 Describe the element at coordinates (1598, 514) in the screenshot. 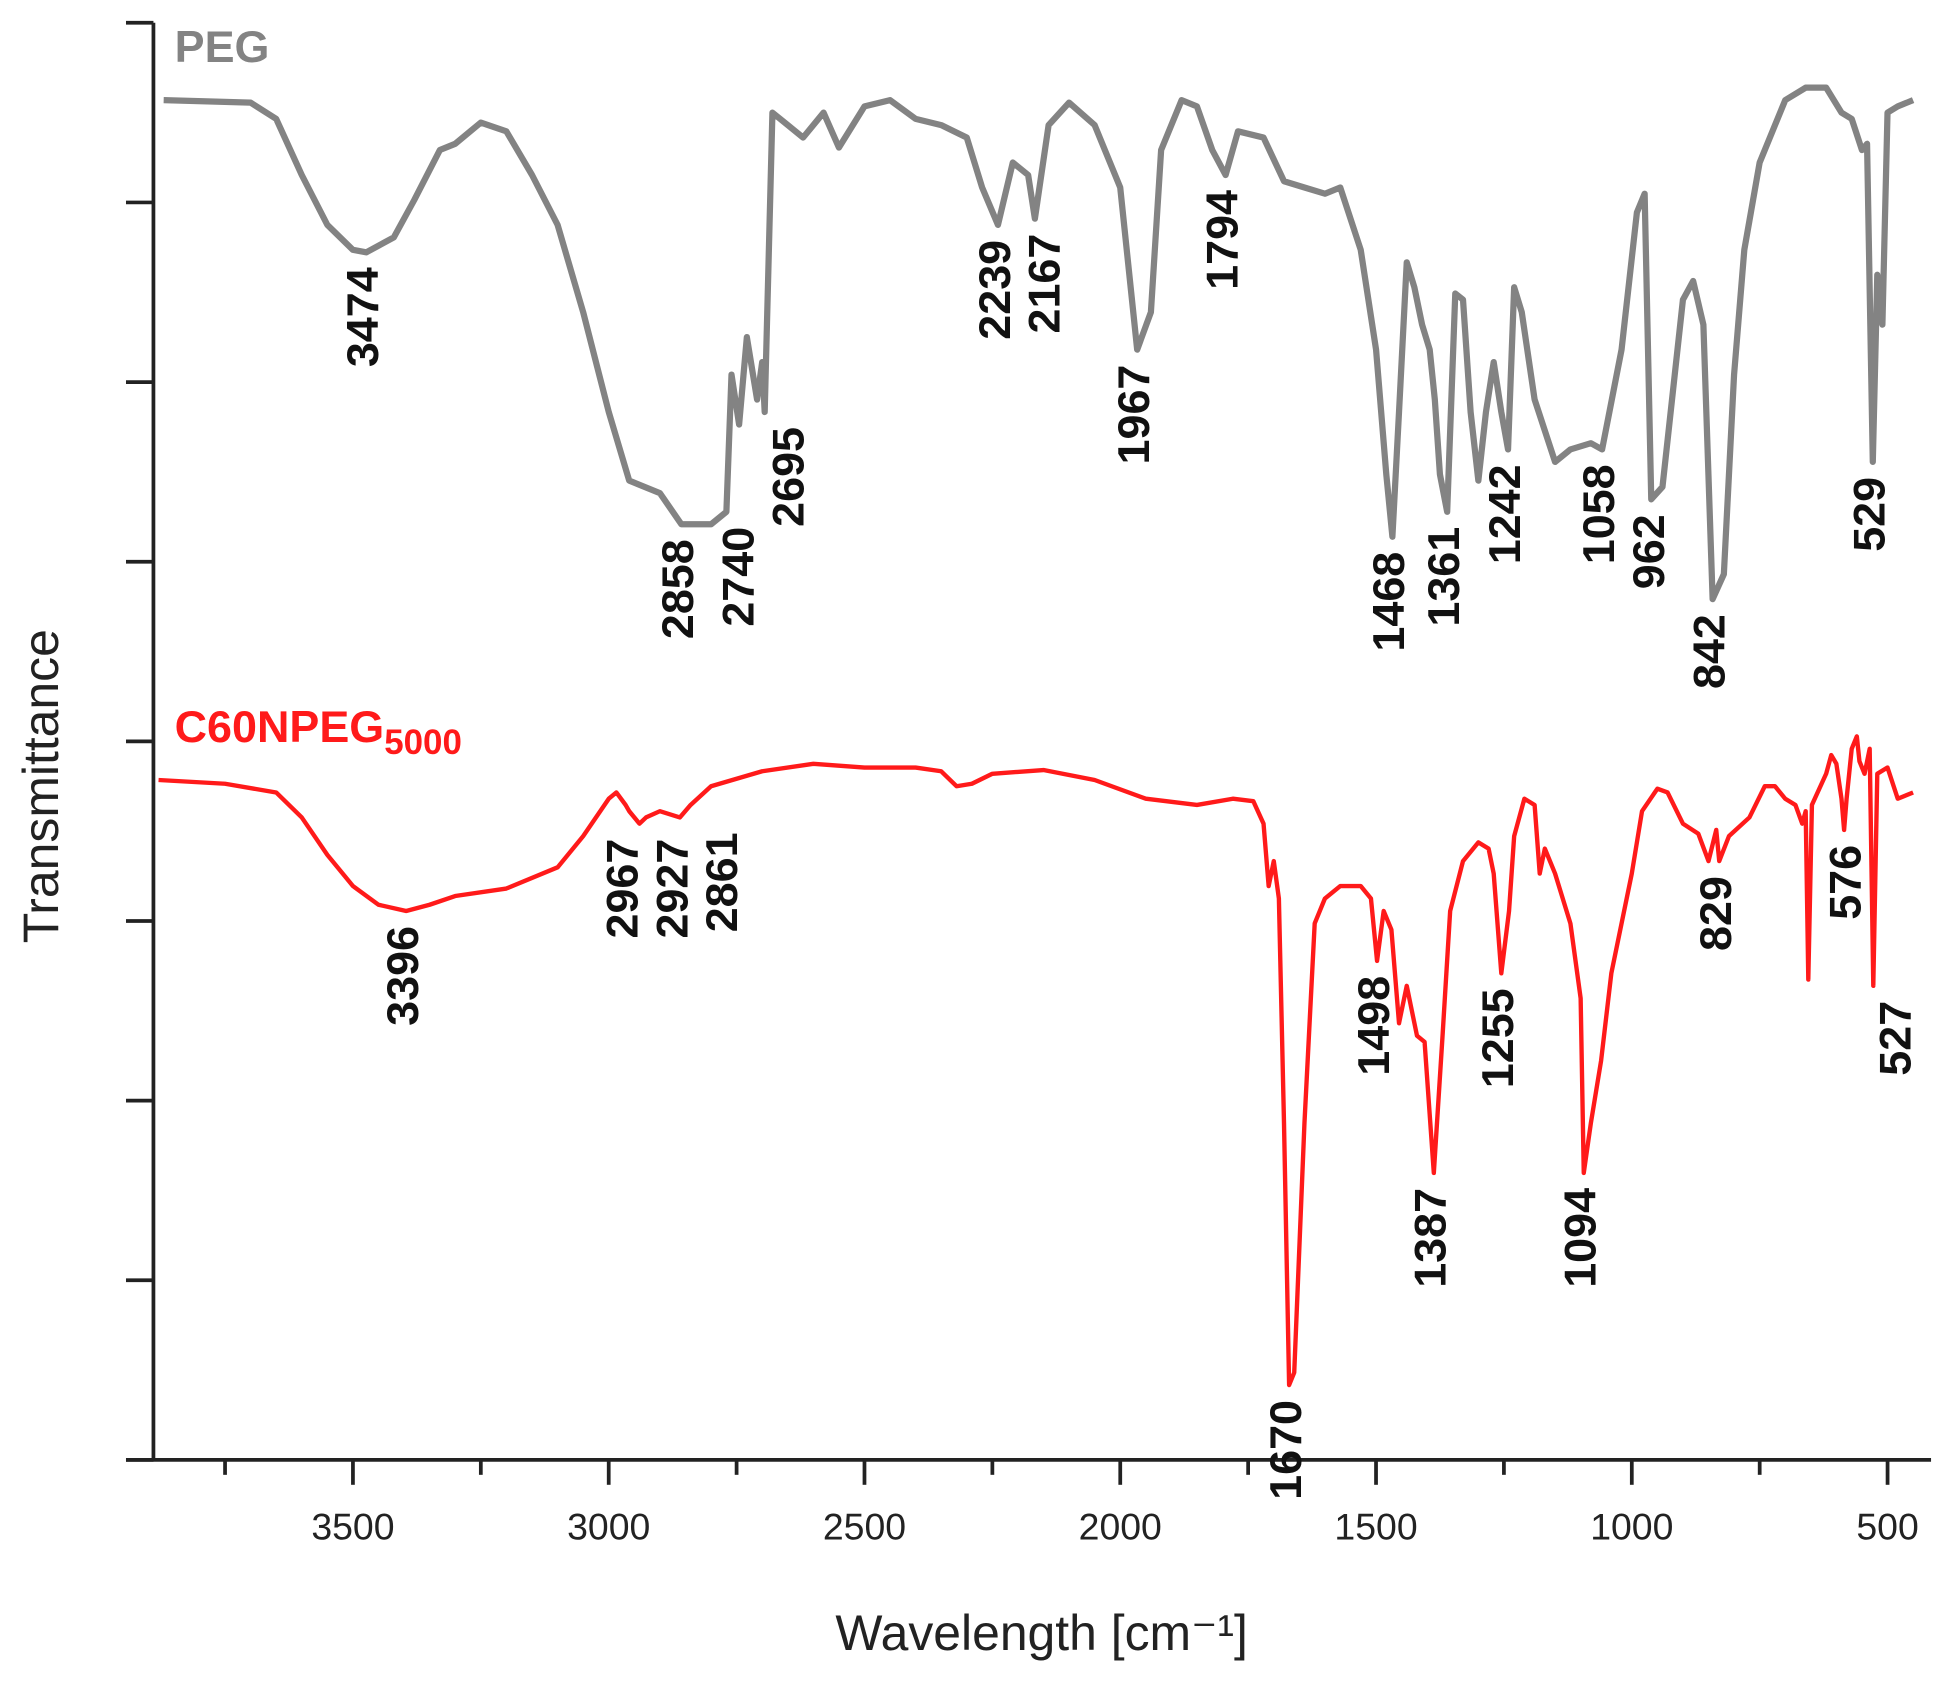

I see `peak-label: 1058` at that location.